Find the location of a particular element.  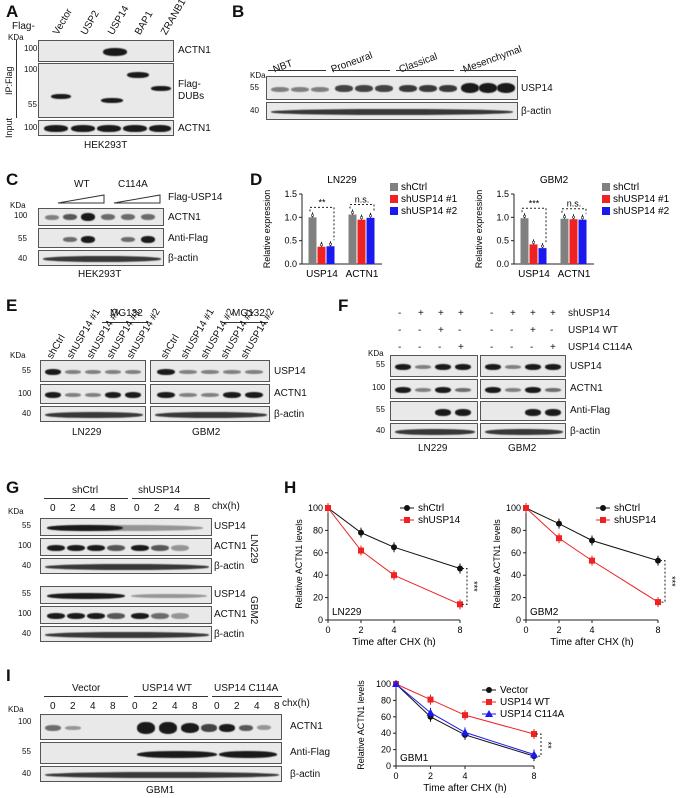

significance-label: *** is located at coordinates (474, 586).